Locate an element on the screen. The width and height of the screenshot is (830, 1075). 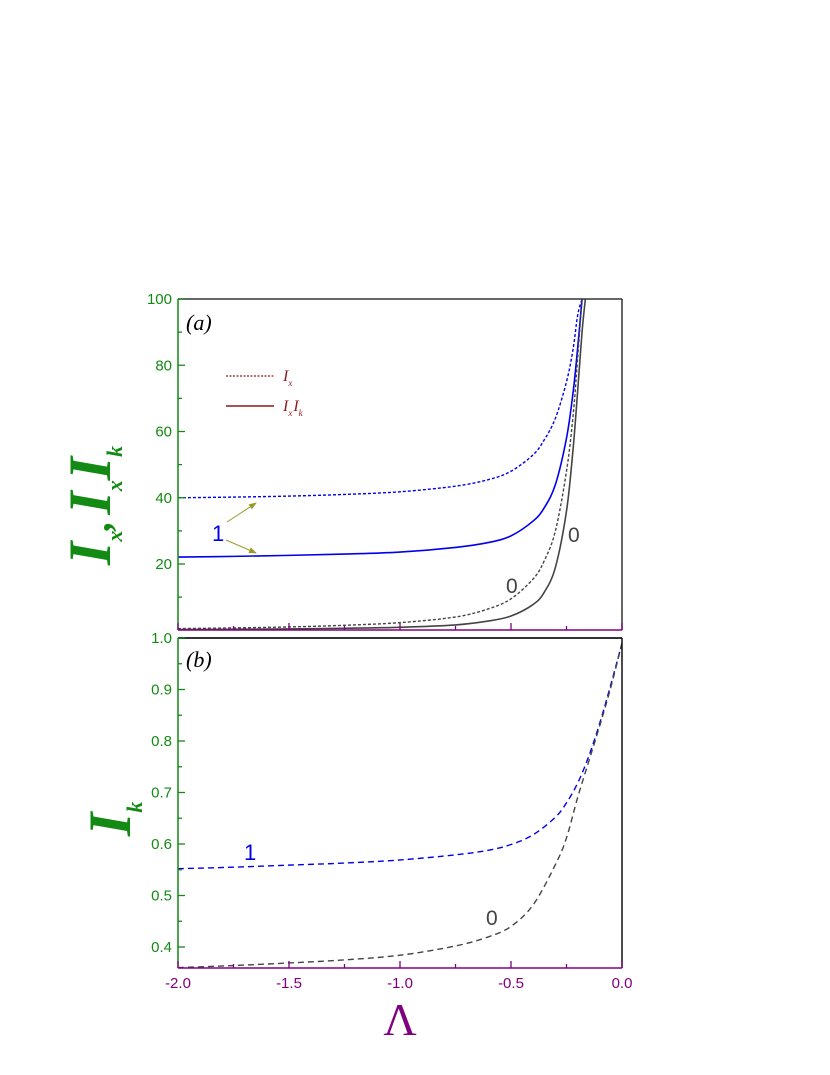
x-tick-label: -0.5 is located at coordinates (511, 983).